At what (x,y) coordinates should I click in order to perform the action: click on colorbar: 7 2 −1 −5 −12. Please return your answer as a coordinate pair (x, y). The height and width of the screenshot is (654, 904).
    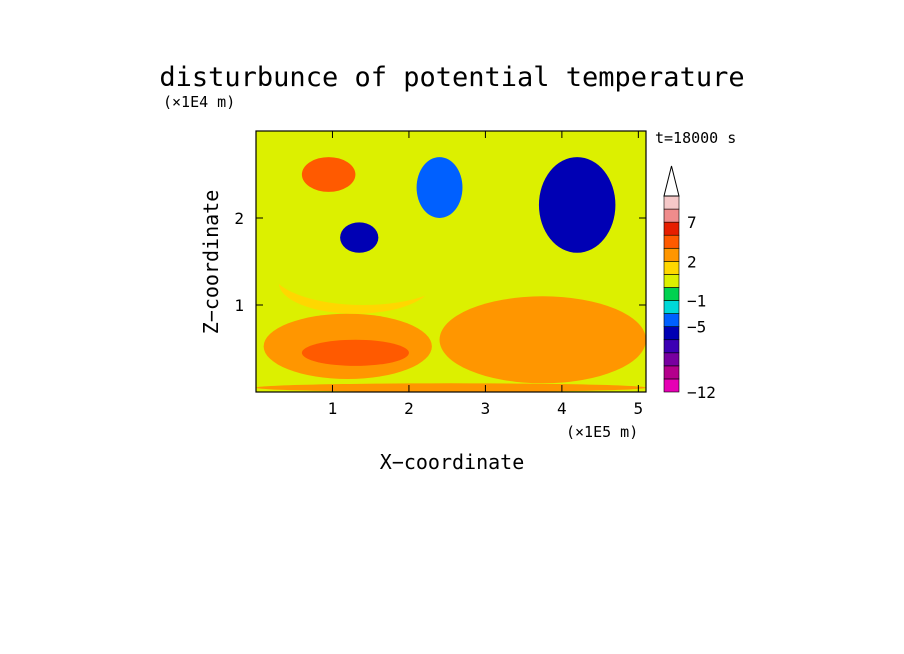
    Looking at the image, I should click on (689, 283).